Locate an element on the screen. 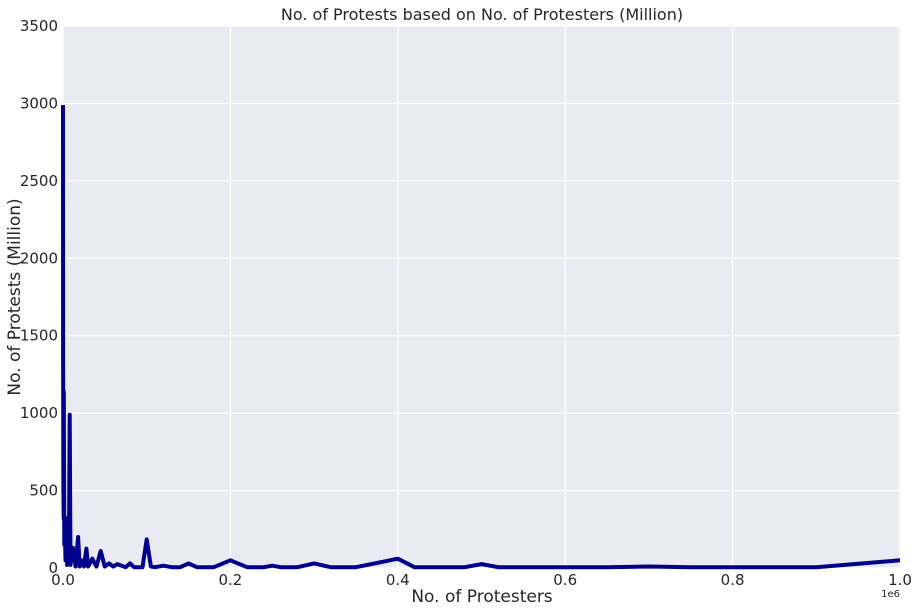  y-tick-label: 1500 is located at coordinates (39, 336).